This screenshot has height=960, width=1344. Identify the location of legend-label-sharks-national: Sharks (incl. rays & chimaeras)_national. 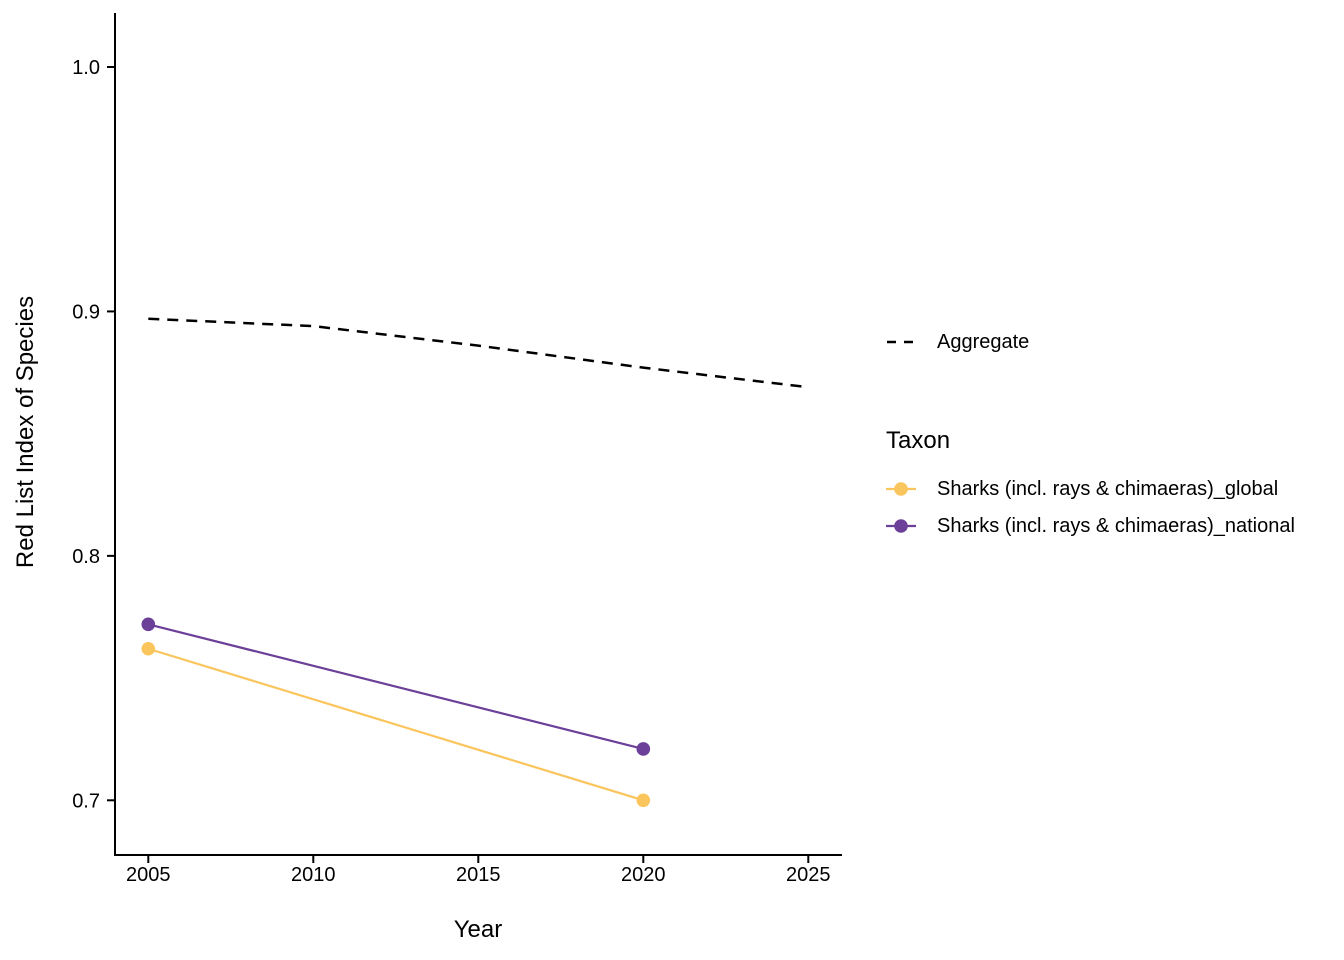
(1116, 525).